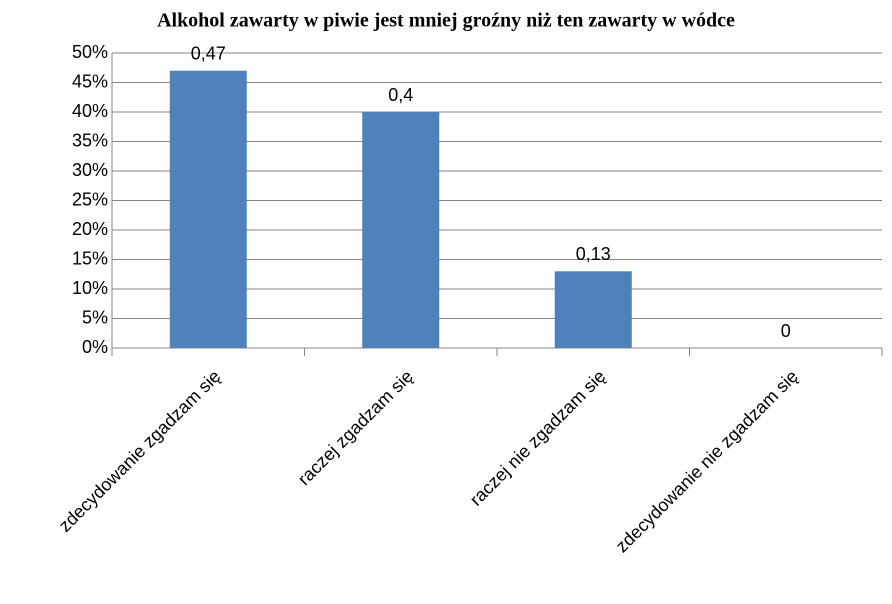  Describe the element at coordinates (90, 229) in the screenshot. I see `y-tick-label: 20%` at that location.